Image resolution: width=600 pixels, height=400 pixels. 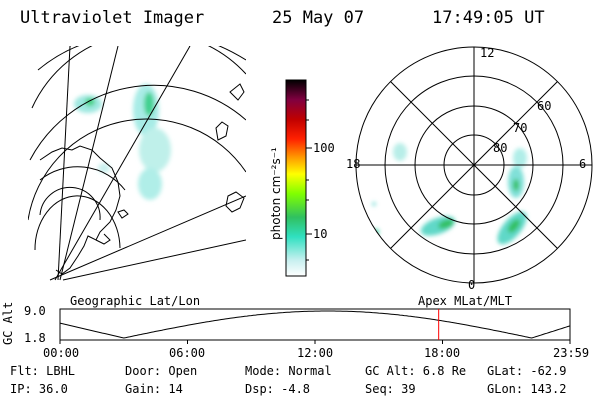 I want to click on time-tick-2359: 23:59, so click(x=571, y=353).